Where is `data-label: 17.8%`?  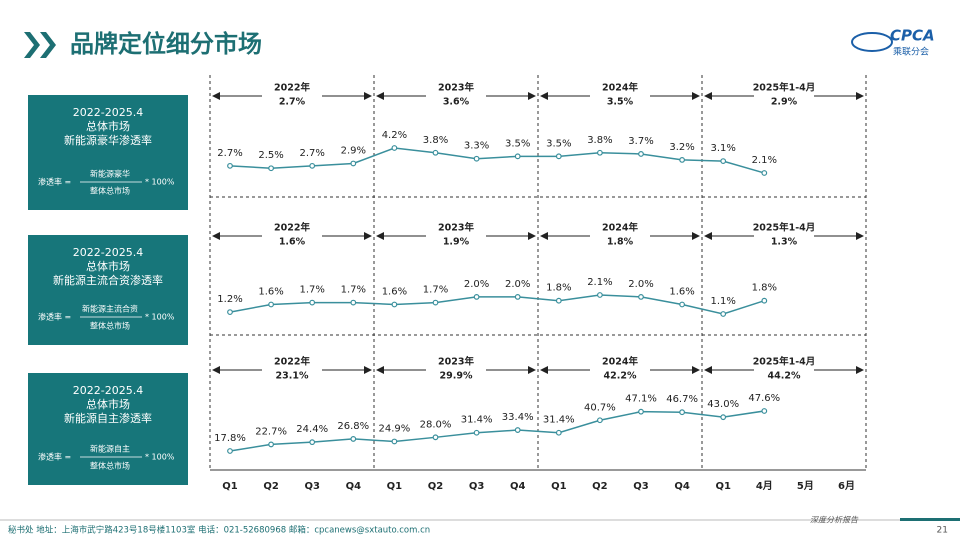
data-label: 17.8% is located at coordinates (230, 438).